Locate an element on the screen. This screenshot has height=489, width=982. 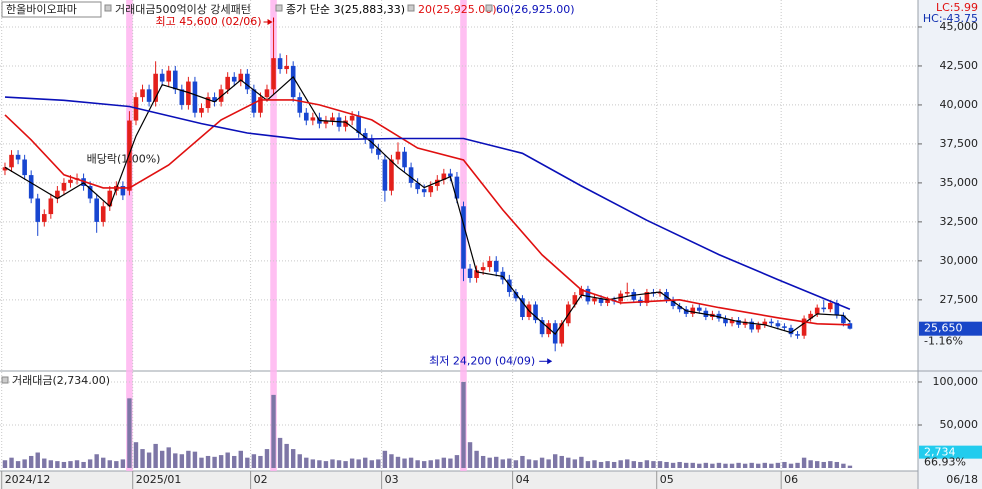
chart-title: 한올바이오파마 is located at coordinates (41, 9).